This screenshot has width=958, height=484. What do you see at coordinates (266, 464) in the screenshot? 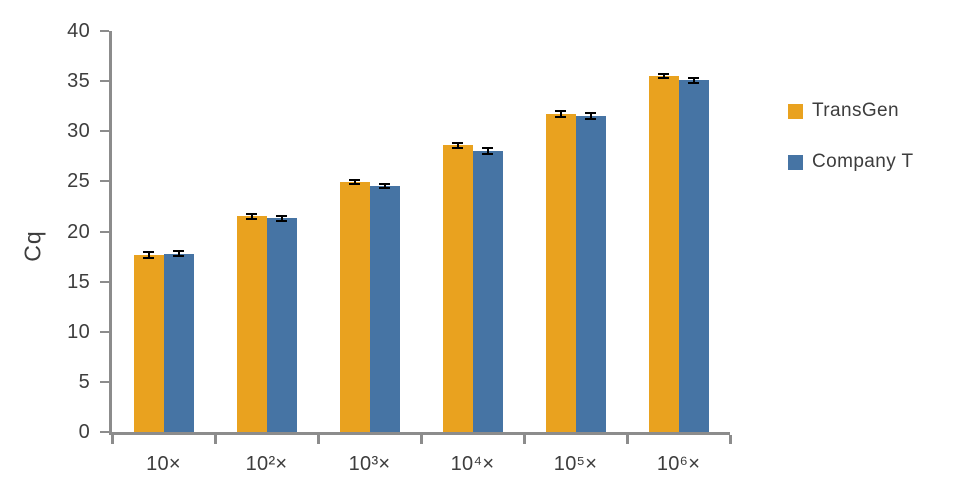
I see `x-tick-label: 10²×` at bounding box center [266, 464].